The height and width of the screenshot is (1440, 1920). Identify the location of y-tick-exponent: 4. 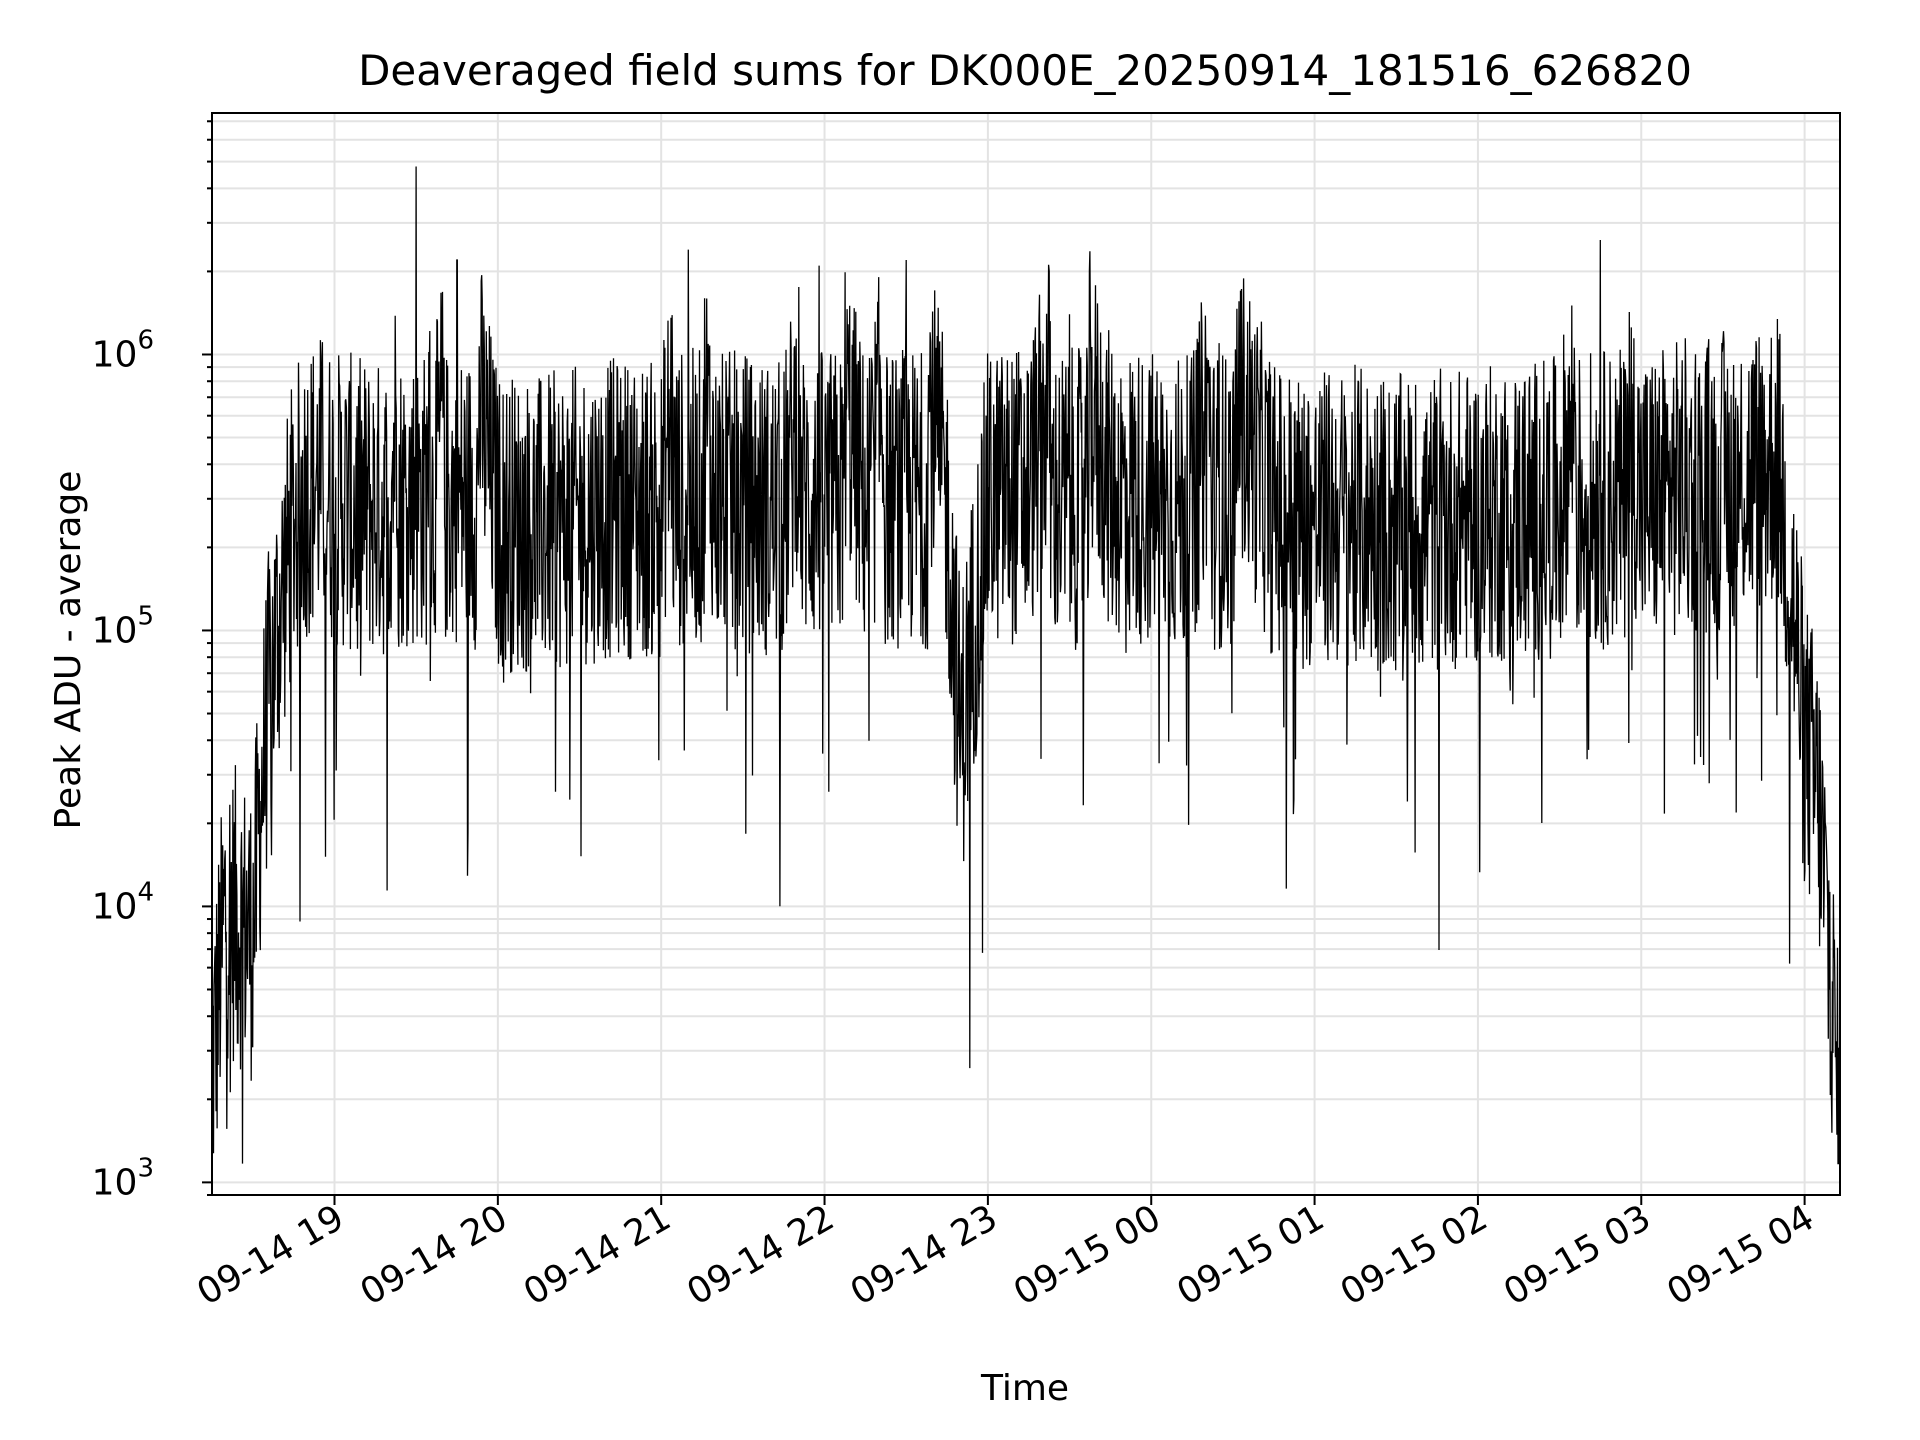
(145, 892).